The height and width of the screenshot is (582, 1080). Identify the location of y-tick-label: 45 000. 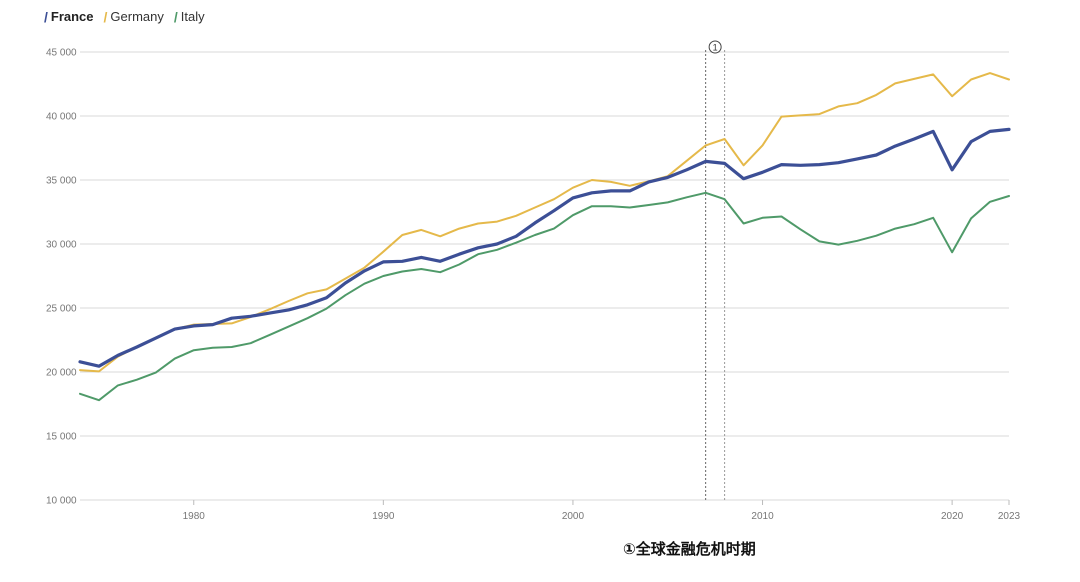
(61, 53).